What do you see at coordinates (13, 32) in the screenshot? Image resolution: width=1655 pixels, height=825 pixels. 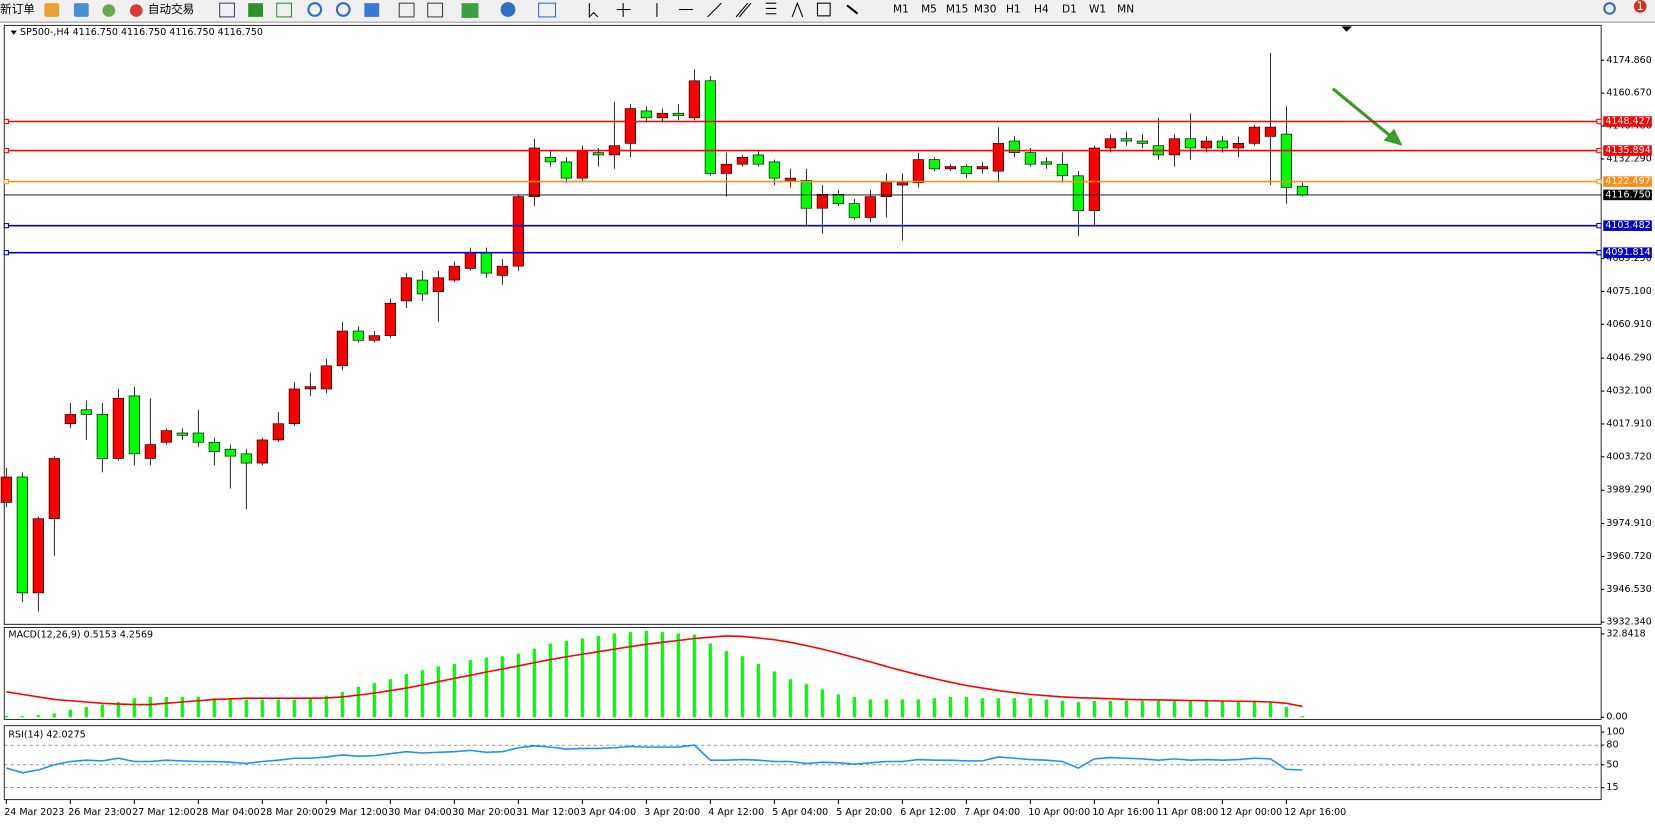 I see `header-marker` at bounding box center [13, 32].